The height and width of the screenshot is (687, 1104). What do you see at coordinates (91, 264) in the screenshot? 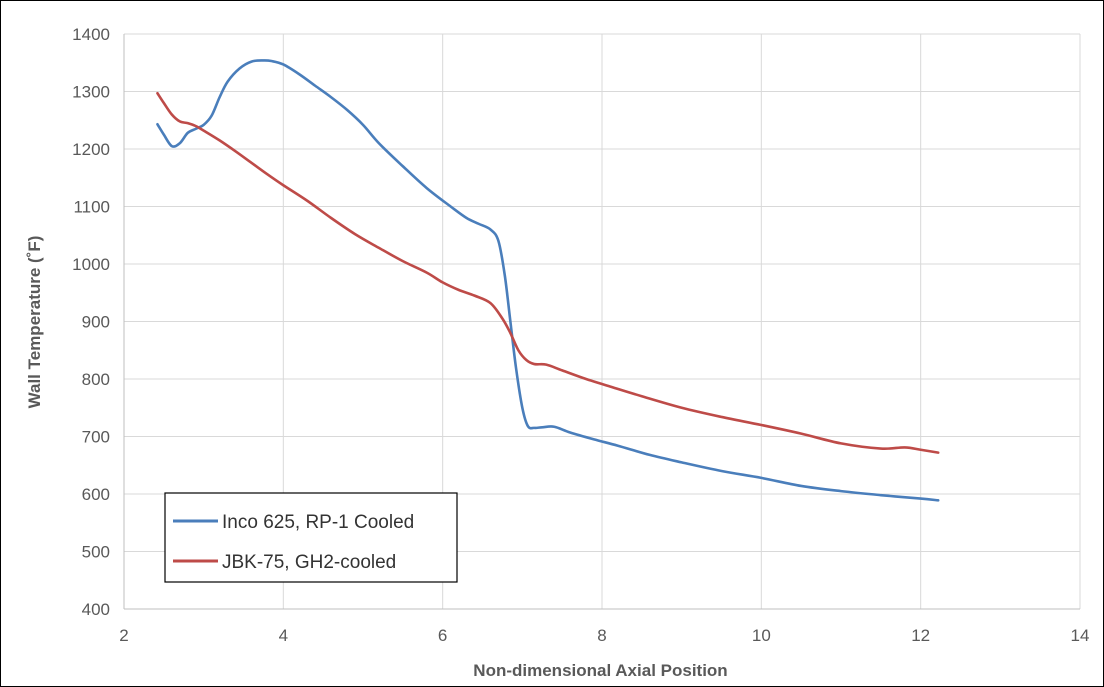
I see `y-tick-label: 1000` at bounding box center [91, 264].